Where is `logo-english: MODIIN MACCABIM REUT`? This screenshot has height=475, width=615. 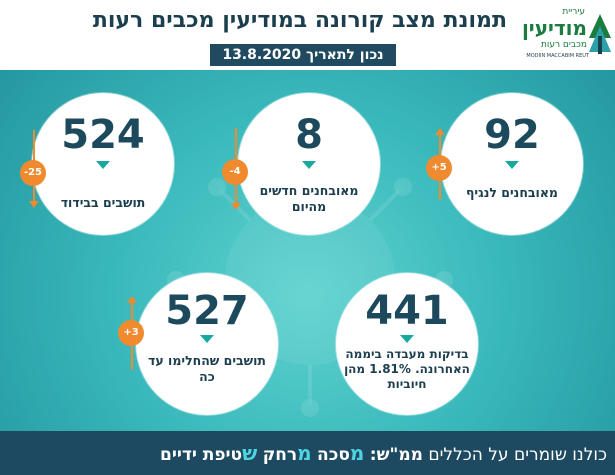 logo-english: MODIIN MACCABIM REUT is located at coordinates (557, 56).